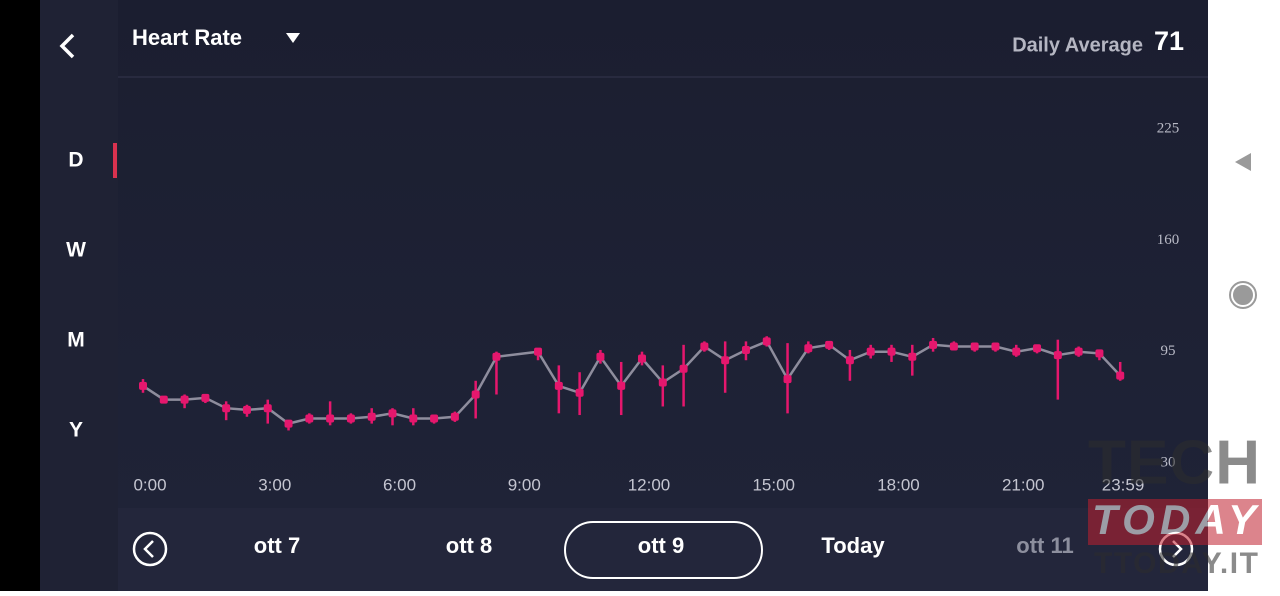 This screenshot has height=596, width=1280. What do you see at coordinates (79, 295) in the screenshot?
I see `sidebar` at bounding box center [79, 295].